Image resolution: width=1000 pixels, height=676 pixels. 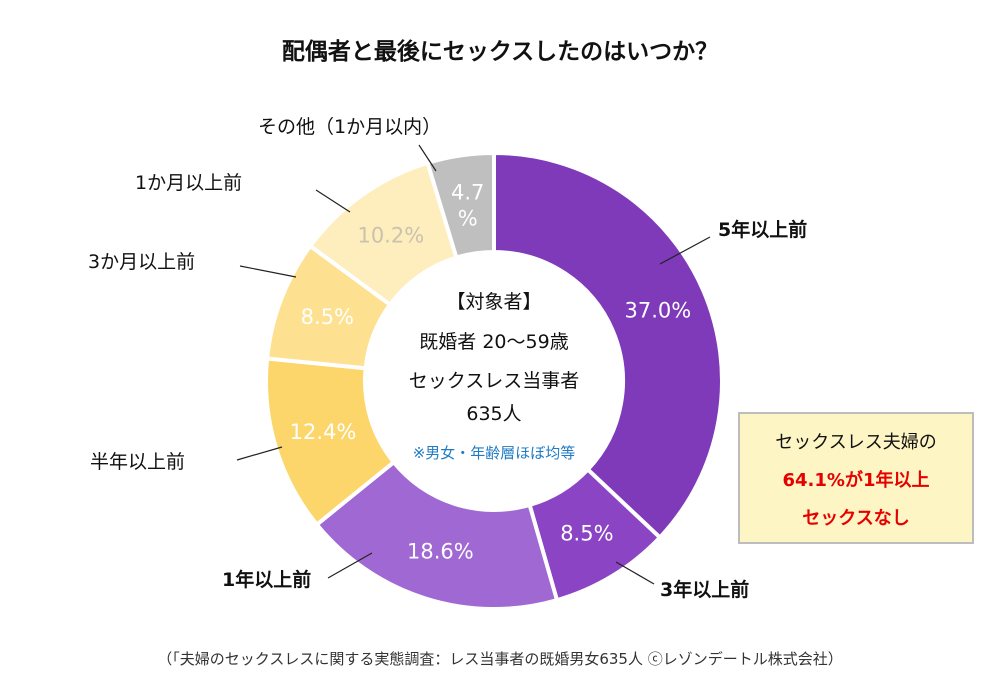 What do you see at coordinates (762, 229) in the screenshot?
I see `category-label-1: 5年以上前` at bounding box center [762, 229].